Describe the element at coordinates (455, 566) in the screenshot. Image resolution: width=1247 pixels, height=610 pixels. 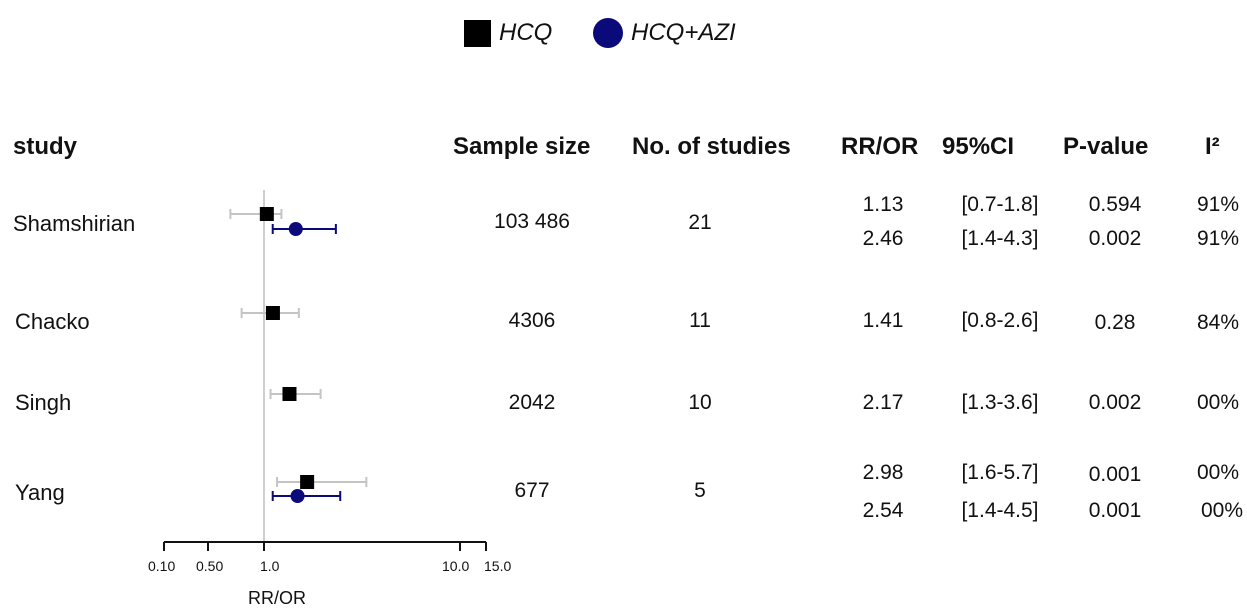
I see `x-axis-tick-label: 10.0` at that location.